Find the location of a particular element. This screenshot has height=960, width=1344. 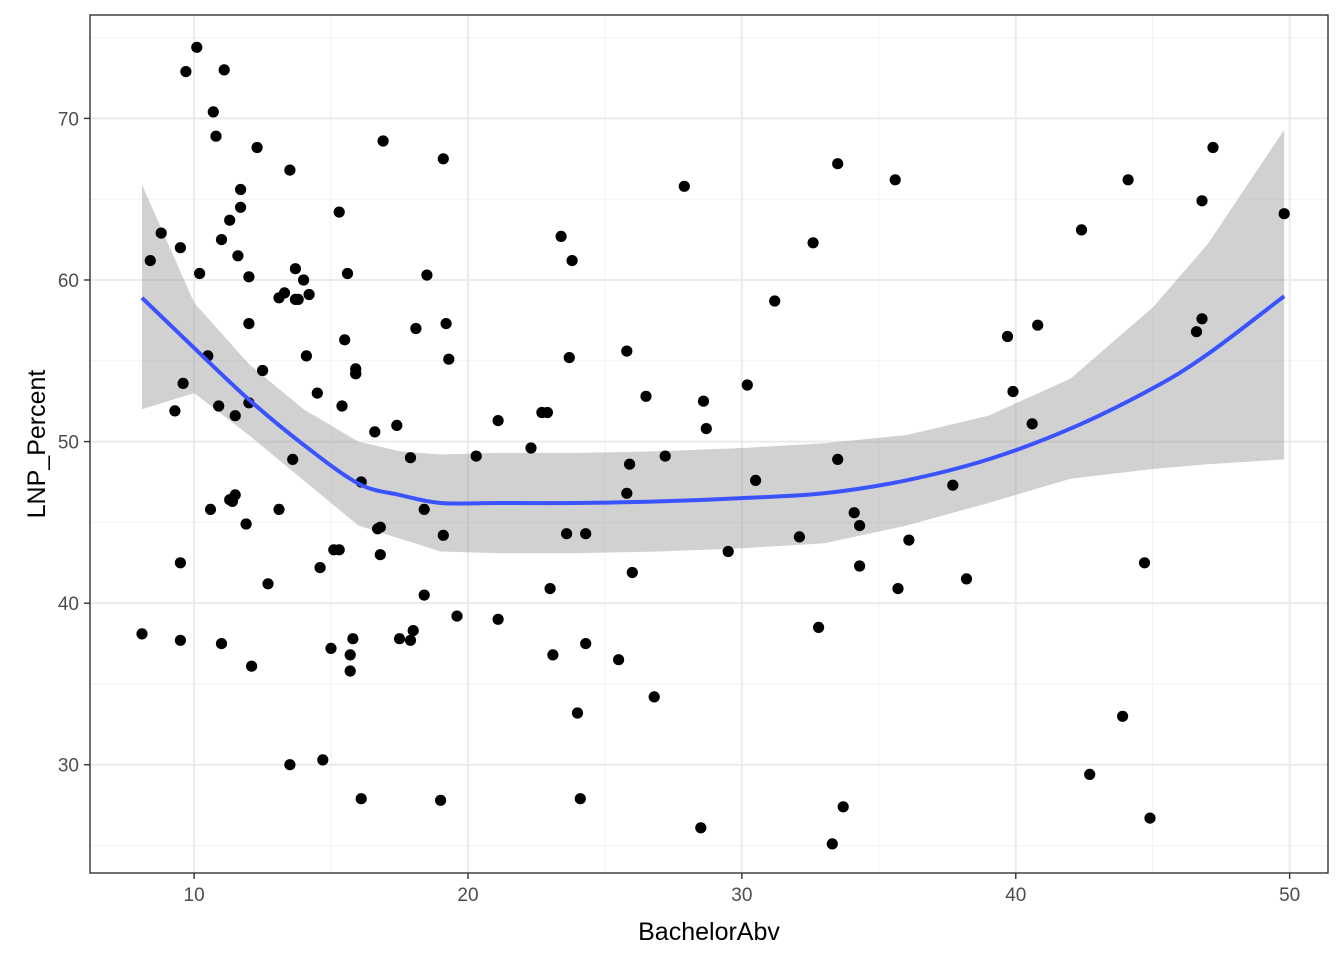

x-tick-label: 50 is located at coordinates (1289, 895).